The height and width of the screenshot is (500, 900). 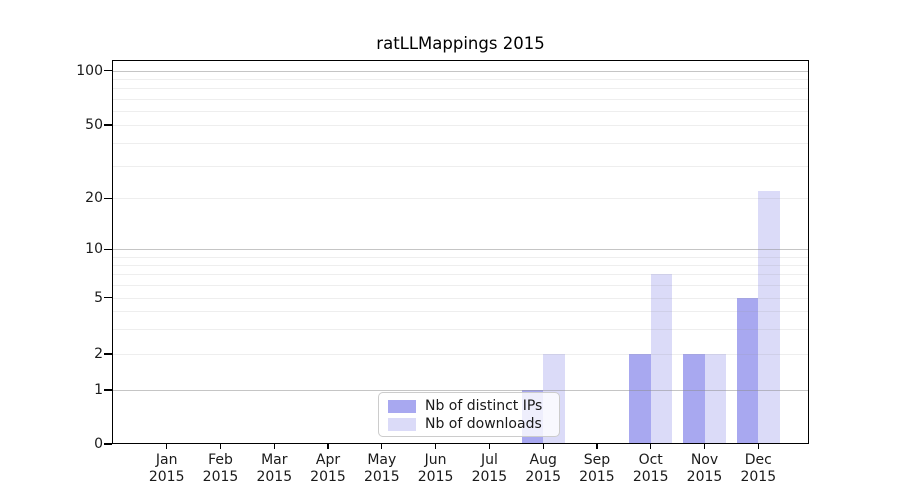 What do you see at coordinates (94, 198) in the screenshot?
I see `y-tick-label-20: 20` at bounding box center [94, 198].